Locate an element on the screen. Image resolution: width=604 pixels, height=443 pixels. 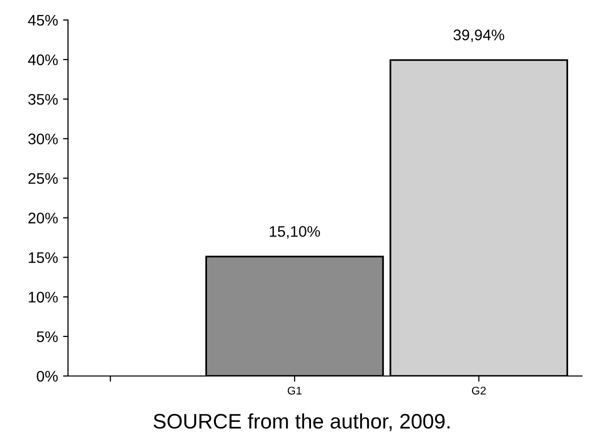
y-tick-label: 30% is located at coordinates (43, 139).